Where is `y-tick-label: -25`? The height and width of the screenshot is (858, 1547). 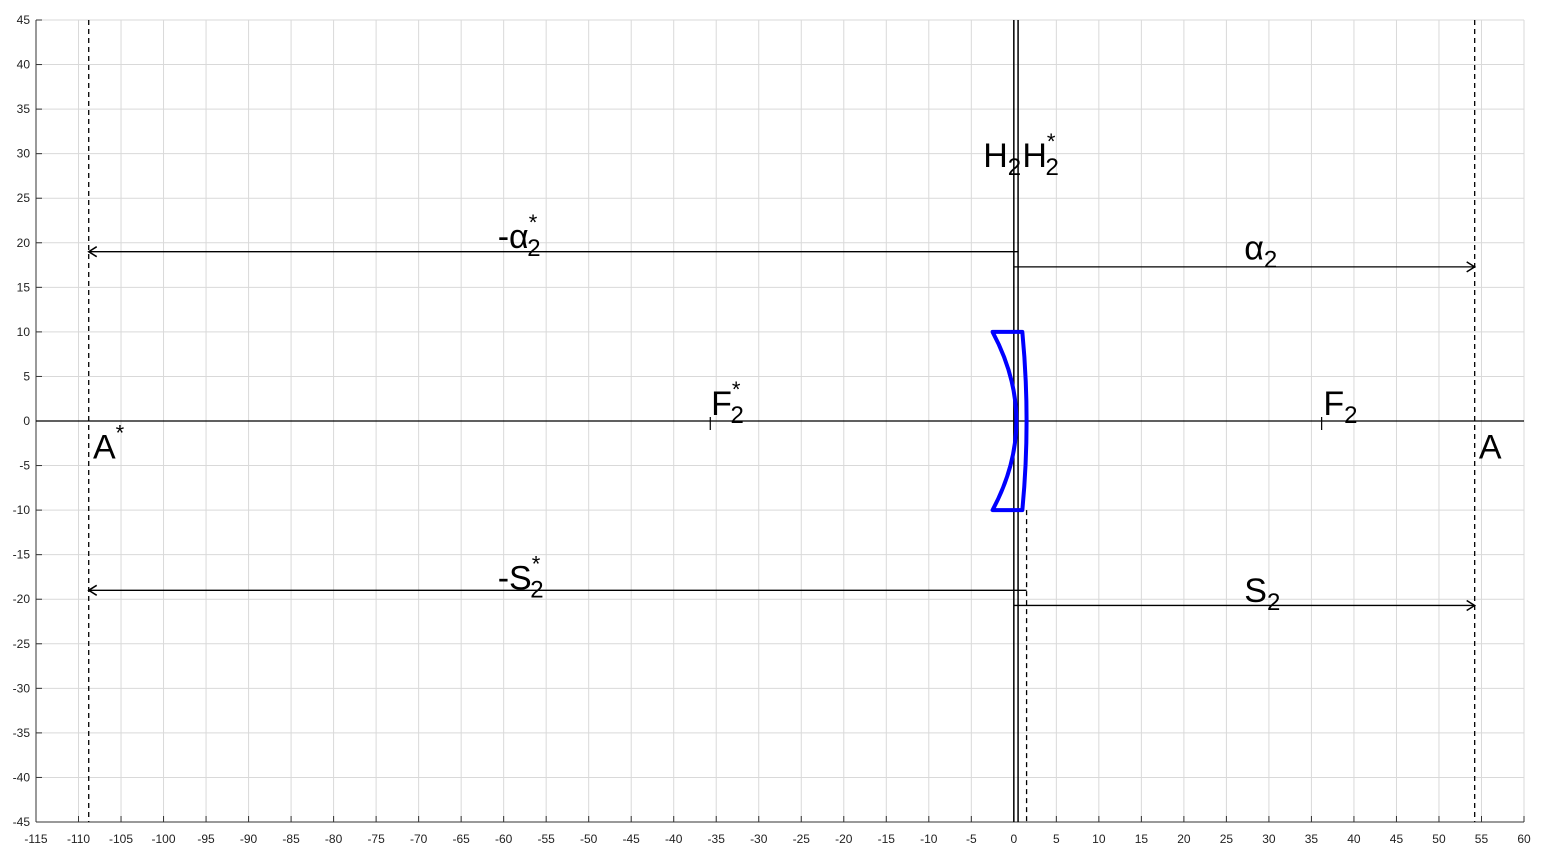
y-tick-label: -25 is located at coordinates (22, 644).